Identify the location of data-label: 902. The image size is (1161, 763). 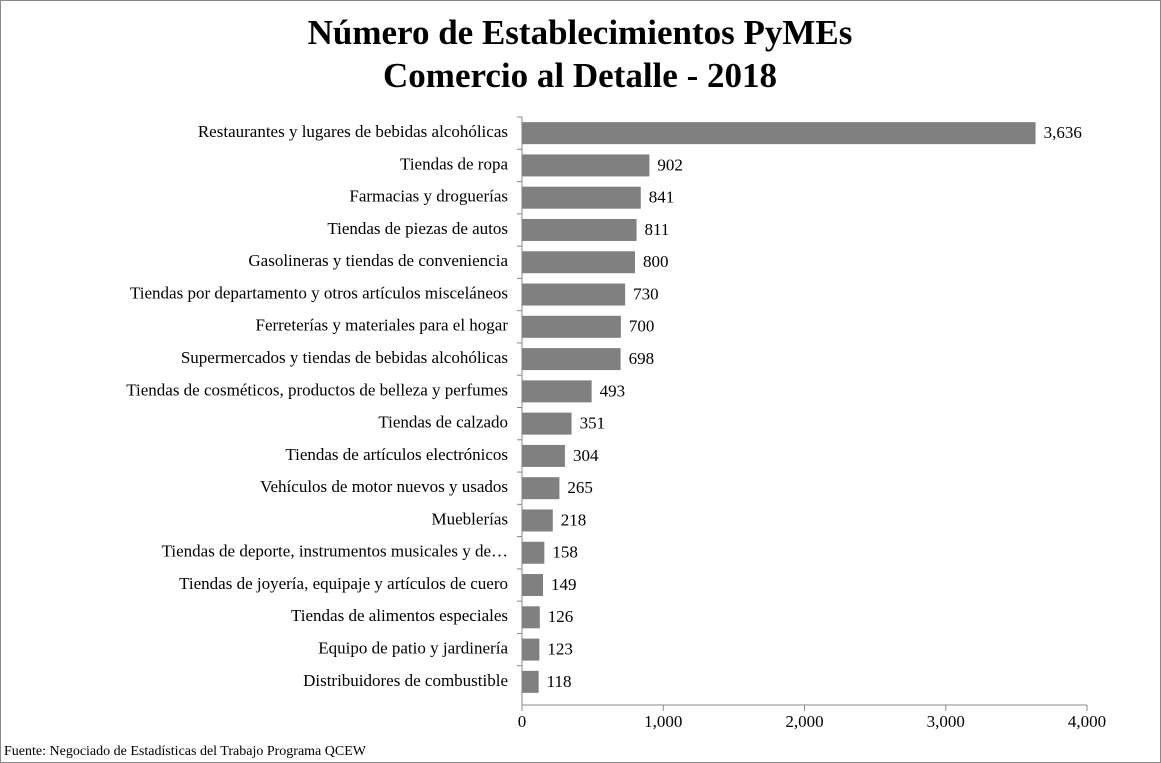
(670, 164).